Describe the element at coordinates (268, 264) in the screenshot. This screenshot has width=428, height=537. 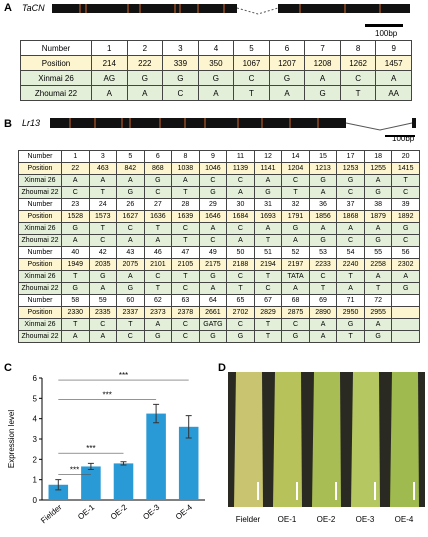
I see `cell: 2194` at that location.